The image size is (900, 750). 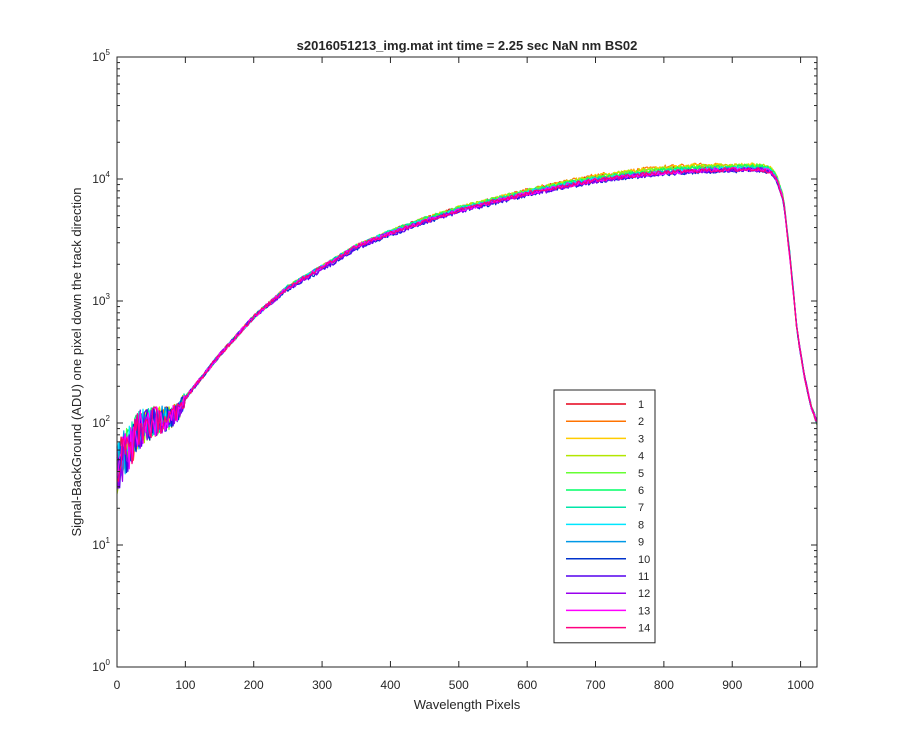 What do you see at coordinates (108, 418) in the screenshot?
I see `y-tick-exponent: 2` at bounding box center [108, 418].